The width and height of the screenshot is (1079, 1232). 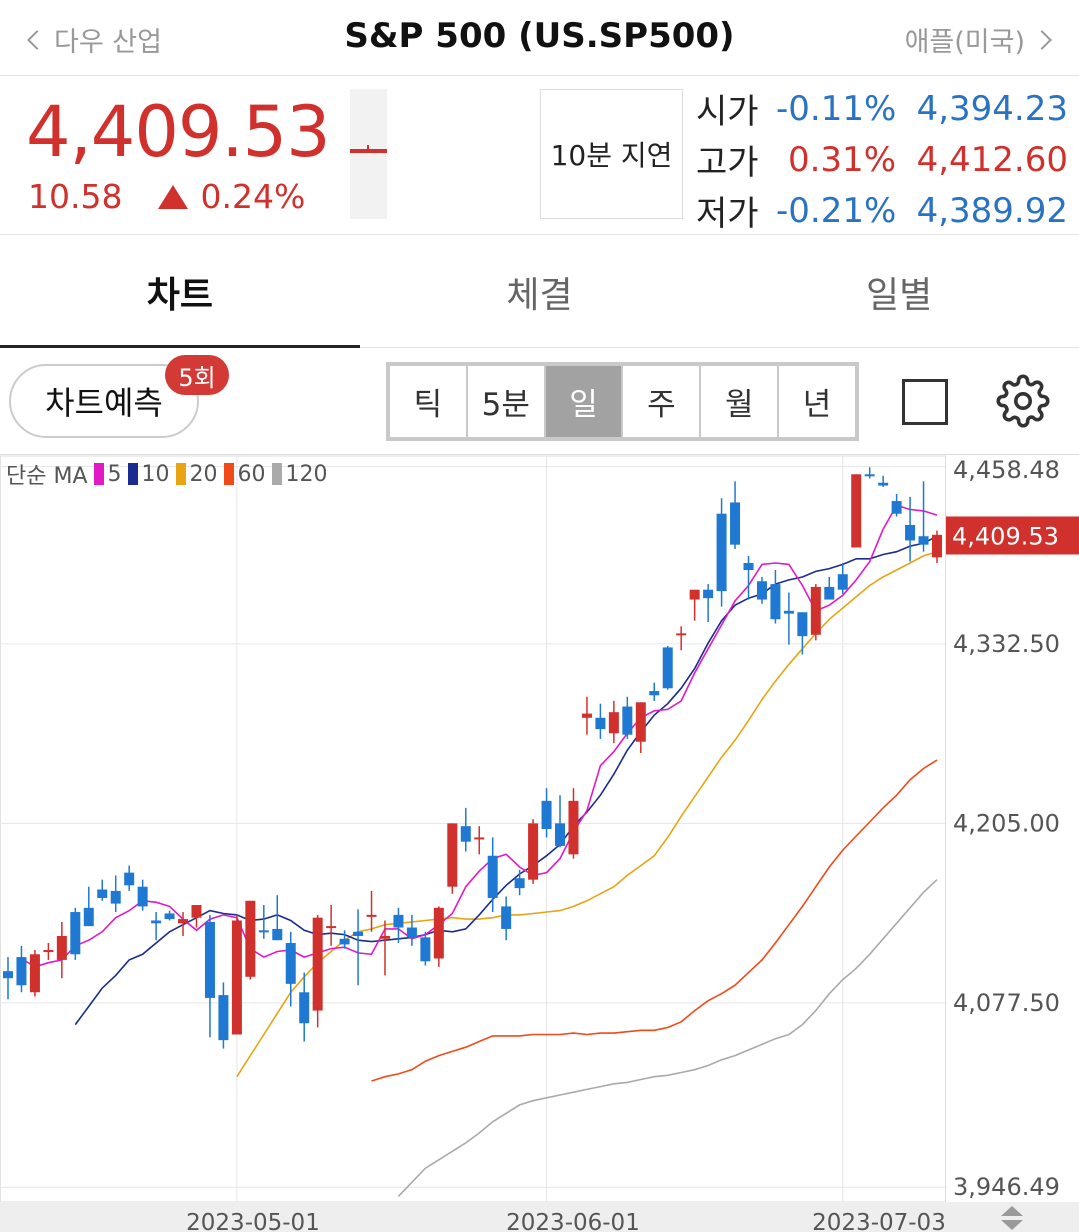 What do you see at coordinates (368, 151) in the screenshot?
I see `intraday-marker` at bounding box center [368, 151].